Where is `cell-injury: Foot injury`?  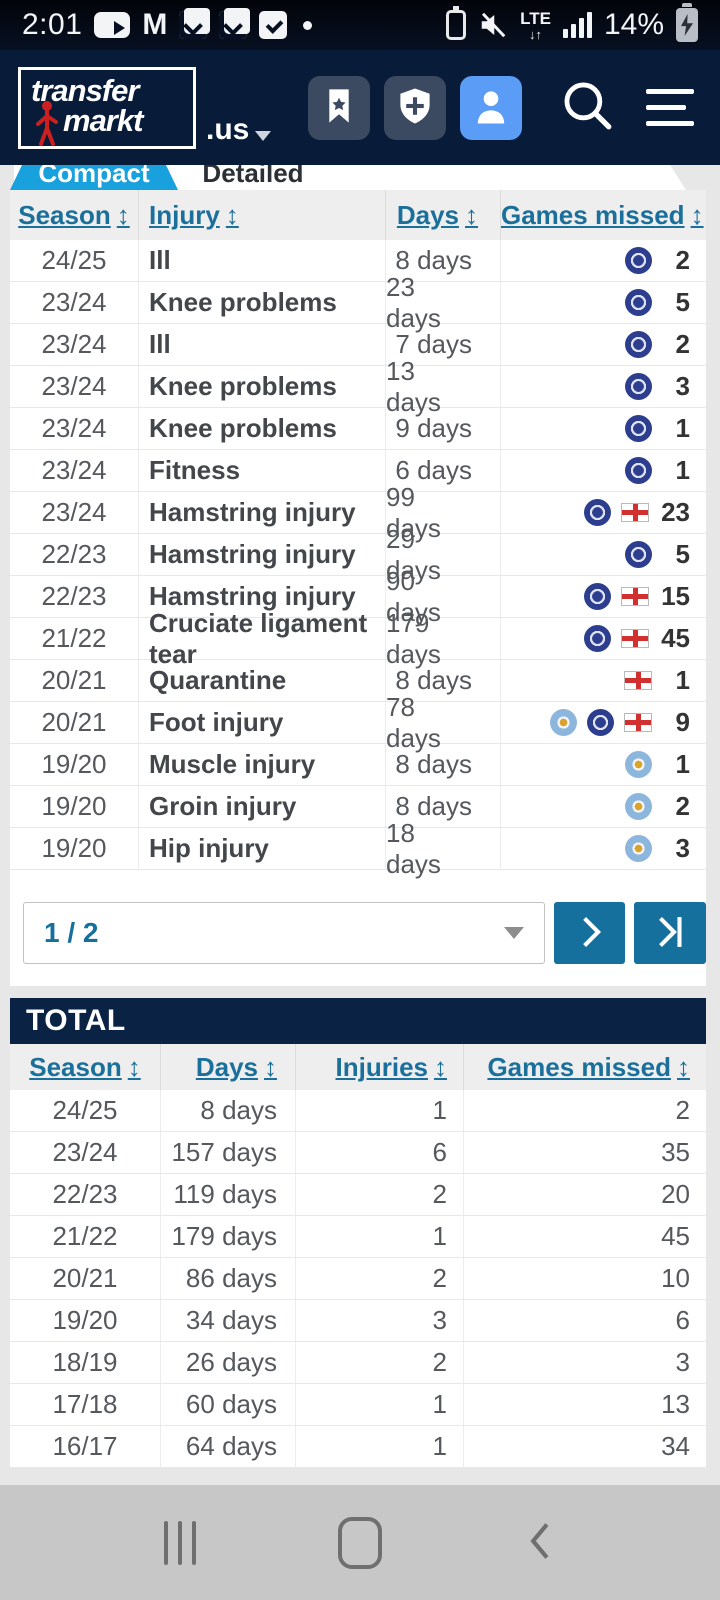 cell-injury: Foot injury is located at coordinates (261, 722).